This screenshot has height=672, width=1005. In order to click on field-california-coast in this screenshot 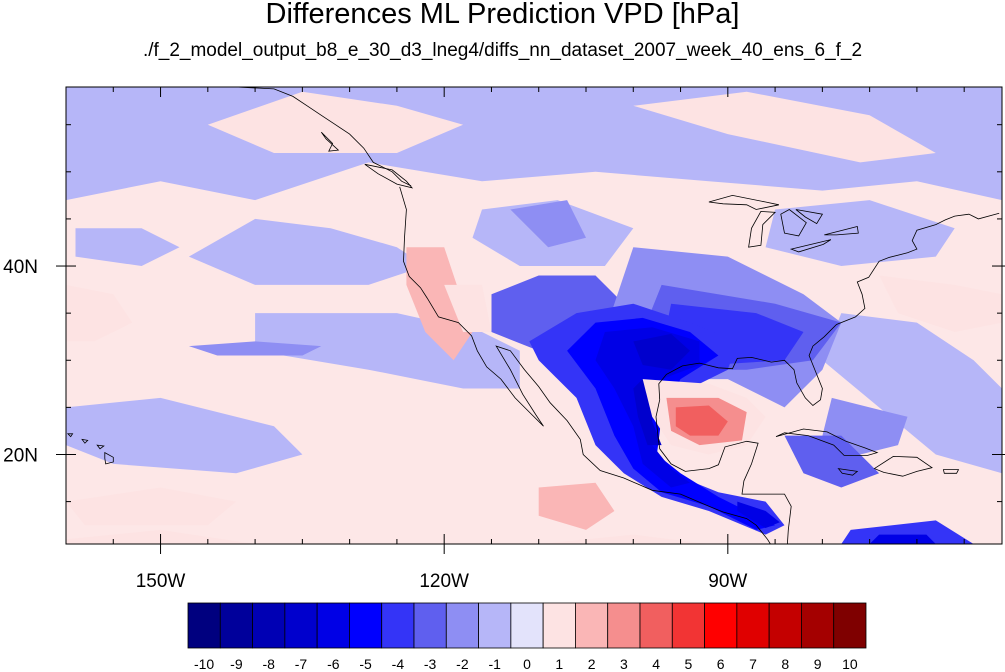, I will do `click(439, 304)`.